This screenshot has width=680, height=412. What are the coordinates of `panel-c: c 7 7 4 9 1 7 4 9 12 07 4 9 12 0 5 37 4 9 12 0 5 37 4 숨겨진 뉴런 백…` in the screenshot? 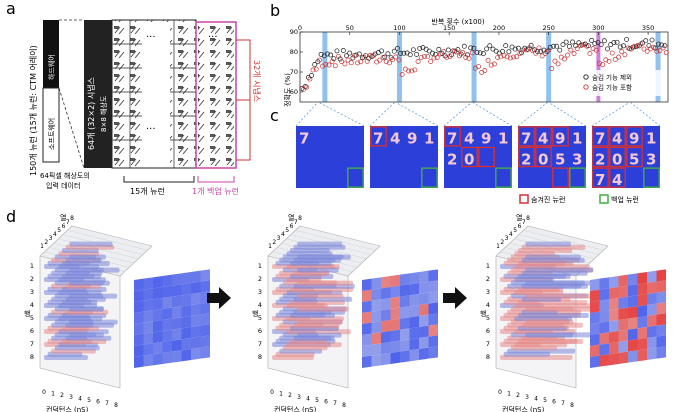 It's located at (465, 152).